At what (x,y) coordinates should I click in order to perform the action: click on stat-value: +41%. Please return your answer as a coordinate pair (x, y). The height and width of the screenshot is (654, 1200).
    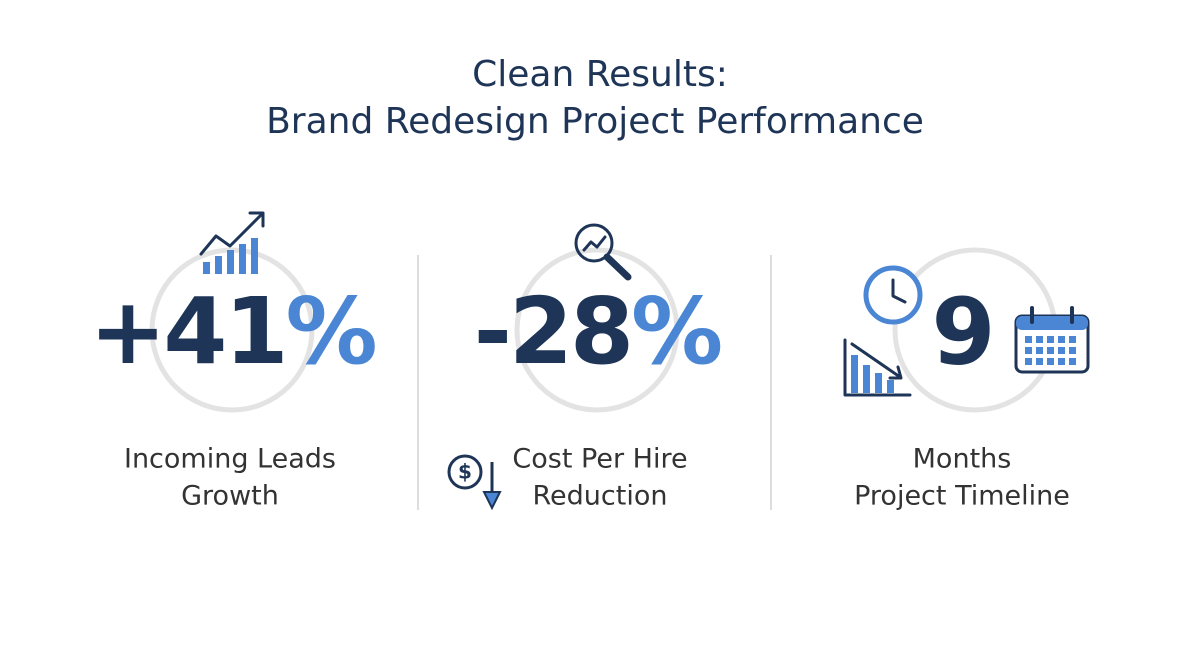
    Looking at the image, I should click on (232, 331).